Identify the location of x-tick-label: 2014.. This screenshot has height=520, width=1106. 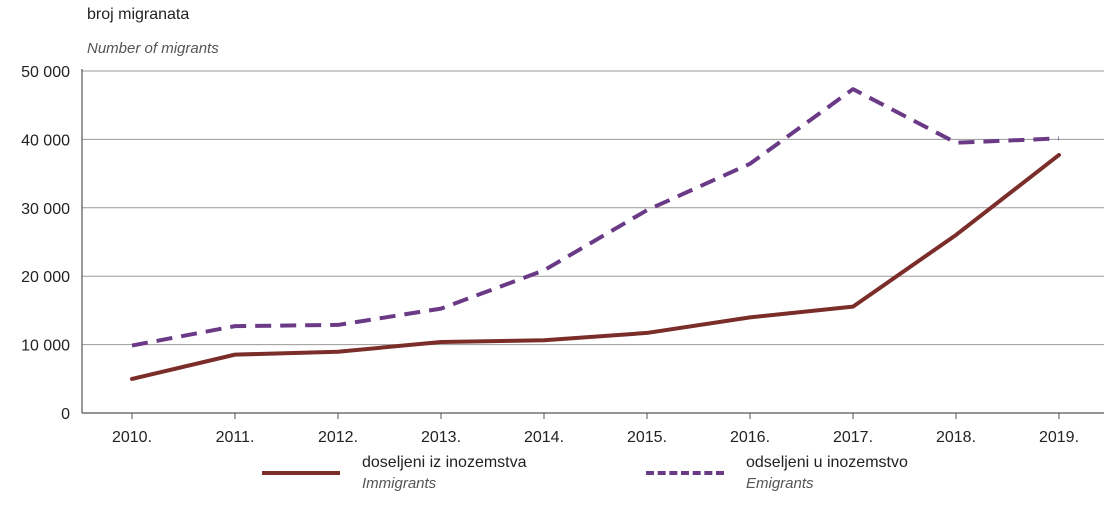
(544, 437).